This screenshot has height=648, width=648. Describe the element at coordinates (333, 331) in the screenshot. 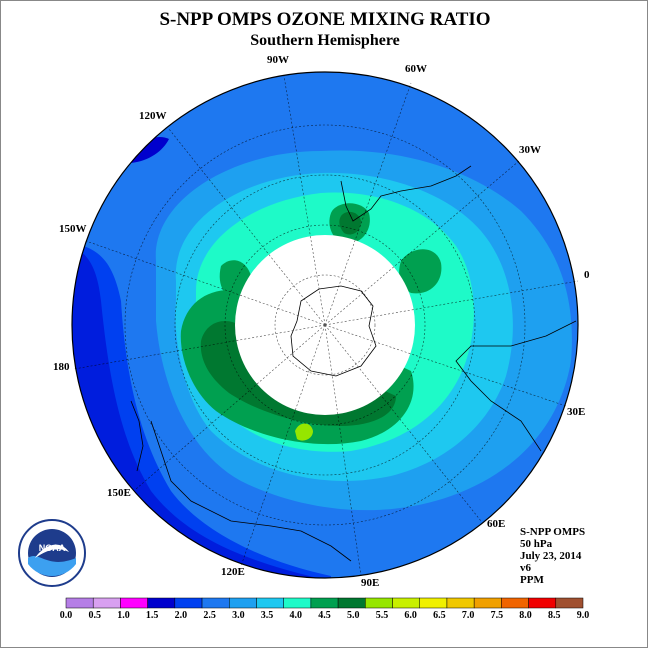

I see `antarctica-coast` at that location.